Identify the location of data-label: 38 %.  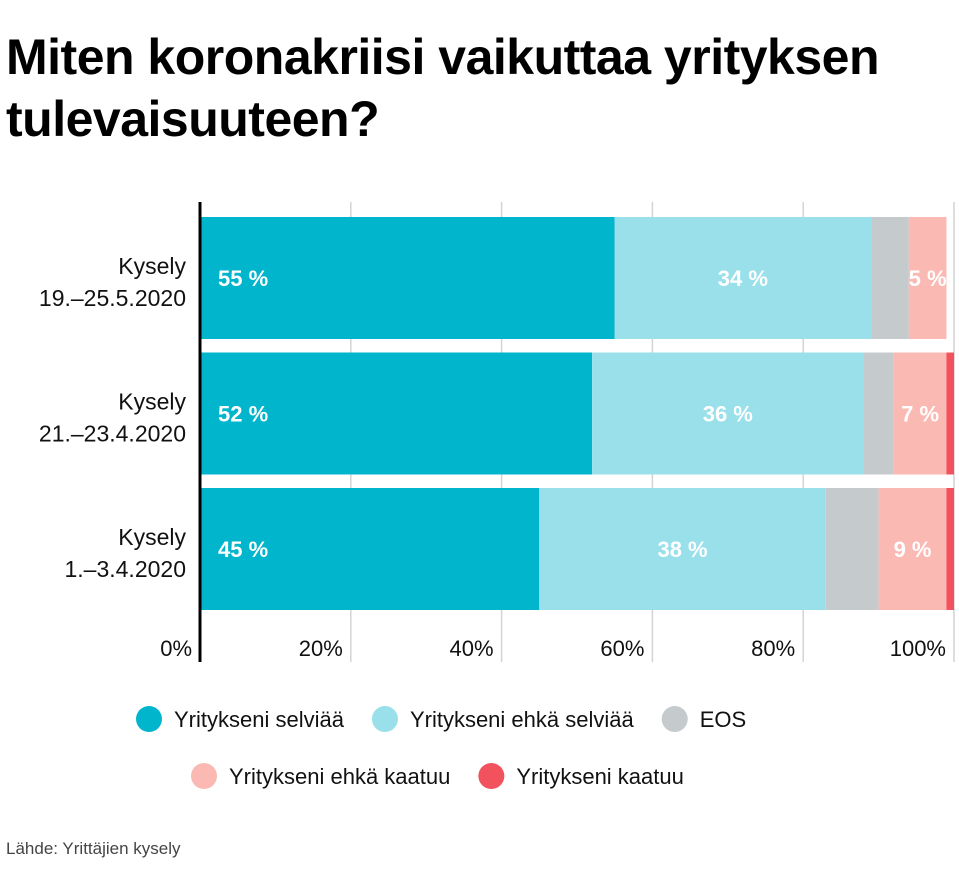
(682, 549).